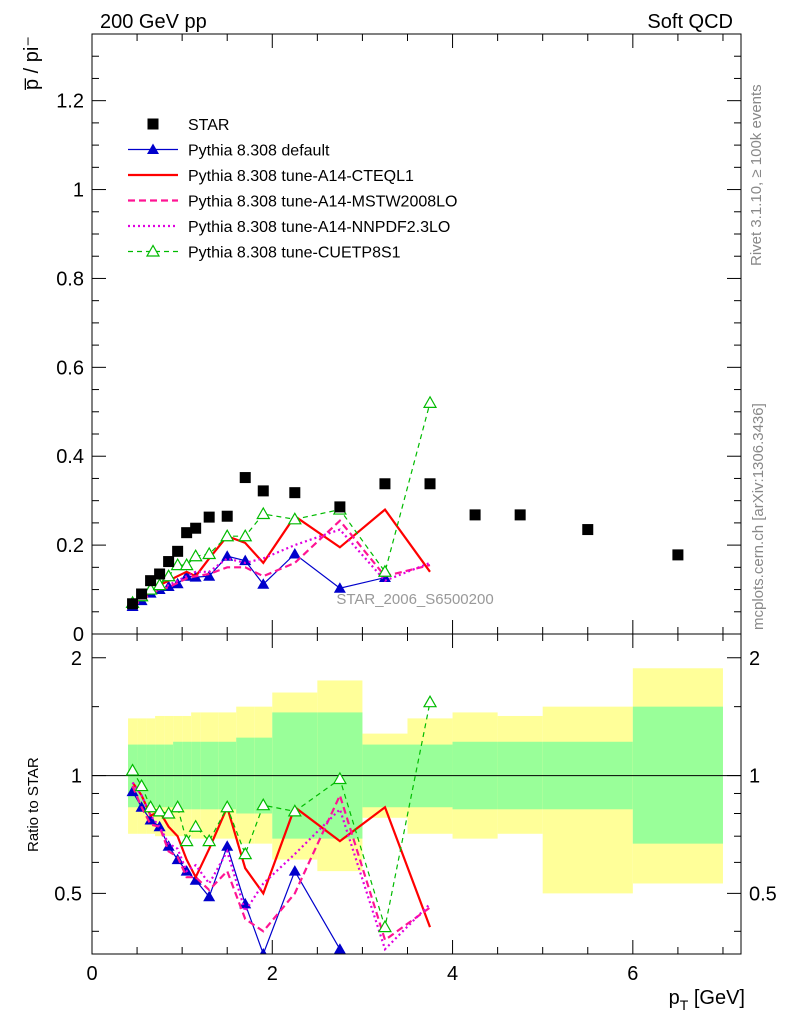 Image resolution: width=786 pixels, height=1024 pixels. What do you see at coordinates (153, 250) in the screenshot?
I see `legend-cuetp8s1-marker` at bounding box center [153, 250].